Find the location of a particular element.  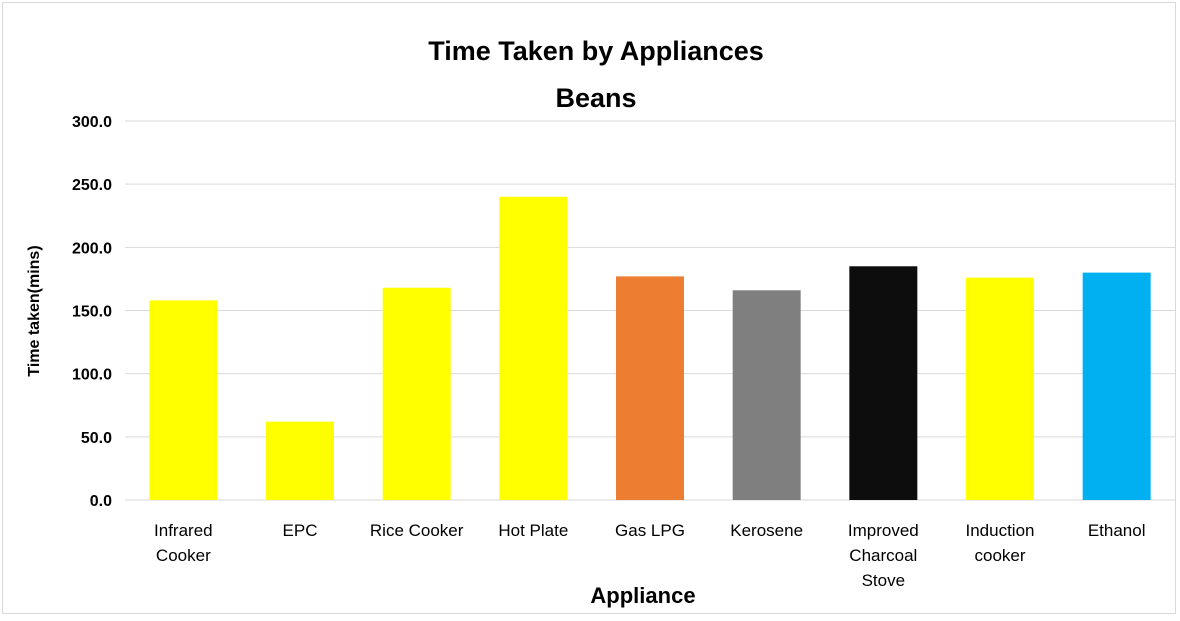

x-tick-label-line: Hot Plate is located at coordinates (533, 530).